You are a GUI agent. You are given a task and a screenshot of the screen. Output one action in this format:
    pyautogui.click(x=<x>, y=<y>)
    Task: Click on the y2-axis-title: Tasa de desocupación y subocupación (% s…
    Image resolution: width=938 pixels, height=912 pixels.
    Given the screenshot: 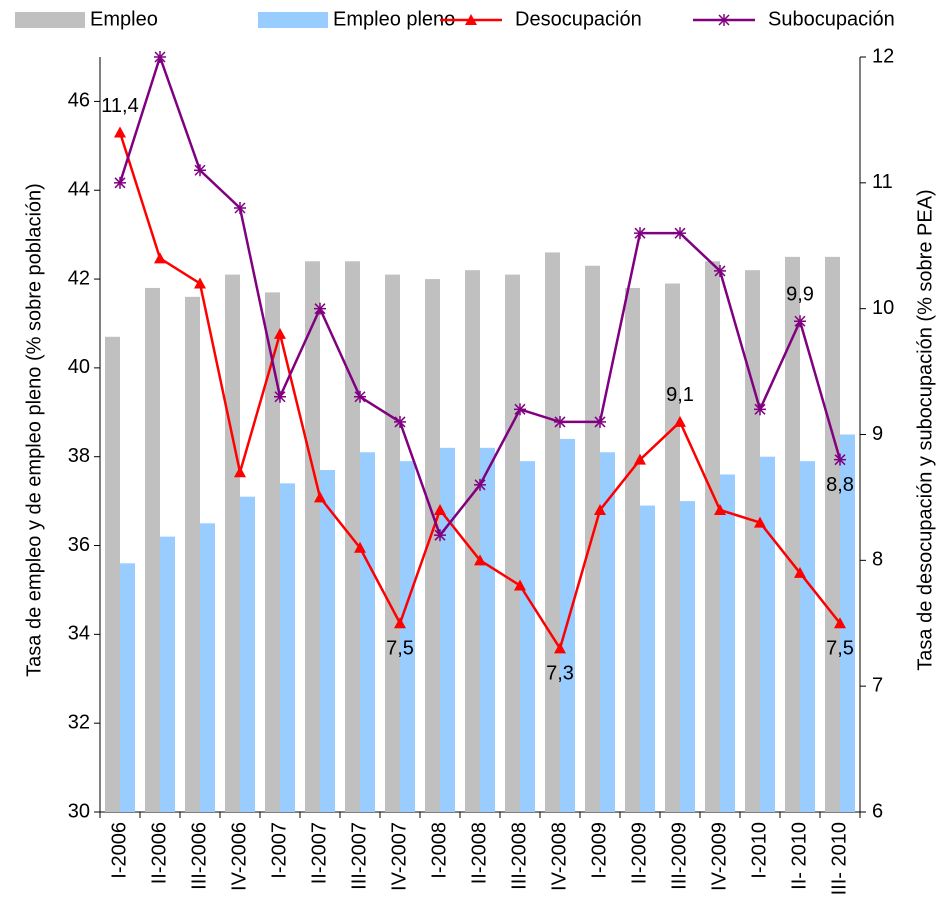 What is the action you would take?
    pyautogui.click(x=925, y=429)
    